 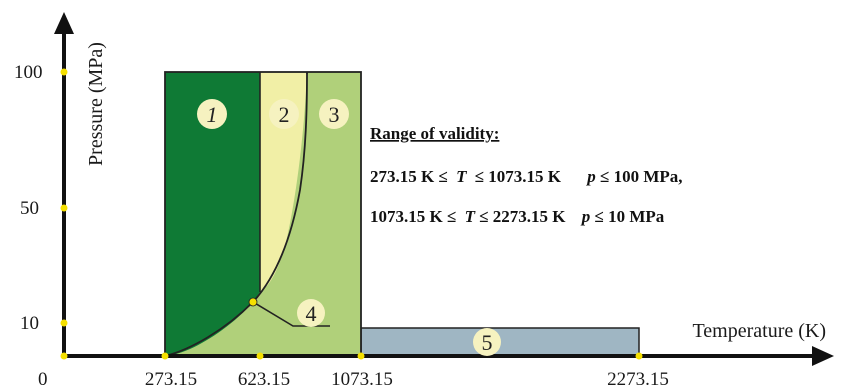 What do you see at coordinates (409, 176) in the screenshot?
I see `validity-line-1-left: 273.15 K ≤` at bounding box center [409, 176].